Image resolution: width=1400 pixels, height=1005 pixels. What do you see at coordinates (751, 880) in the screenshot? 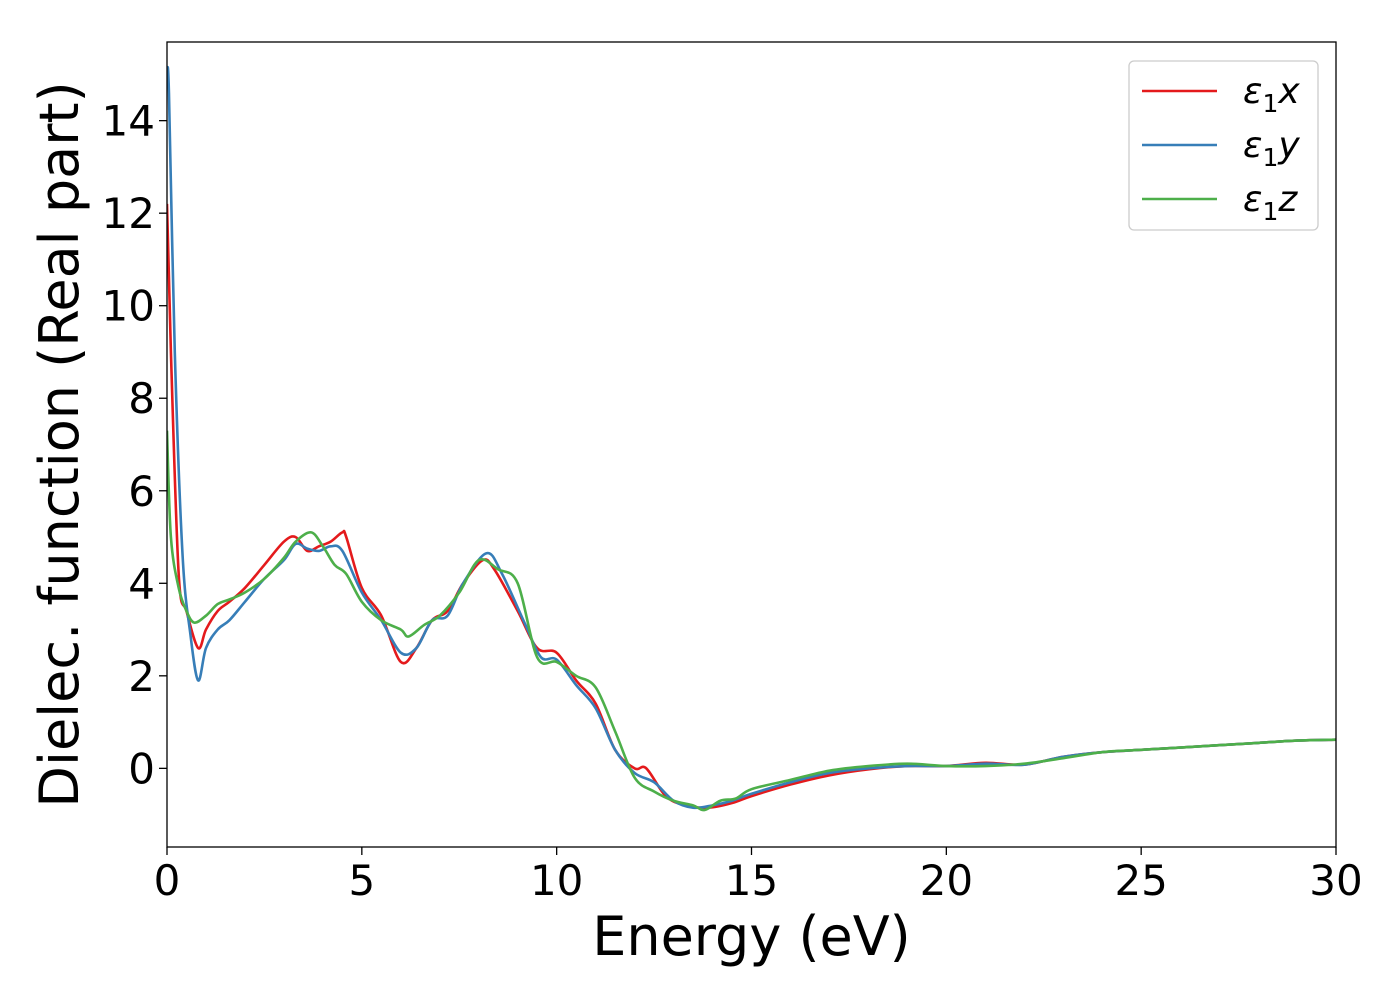
I see `x-tick-label: 15` at bounding box center [751, 880].